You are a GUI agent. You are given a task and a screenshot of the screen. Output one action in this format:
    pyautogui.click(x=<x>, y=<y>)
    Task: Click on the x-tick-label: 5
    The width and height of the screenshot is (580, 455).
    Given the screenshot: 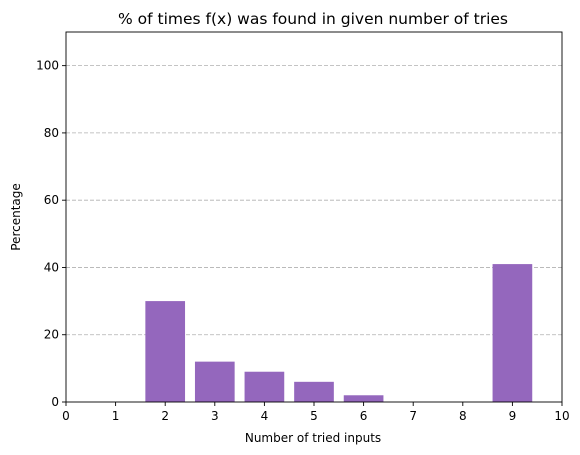 What is the action you would take?
    pyautogui.click(x=314, y=416)
    